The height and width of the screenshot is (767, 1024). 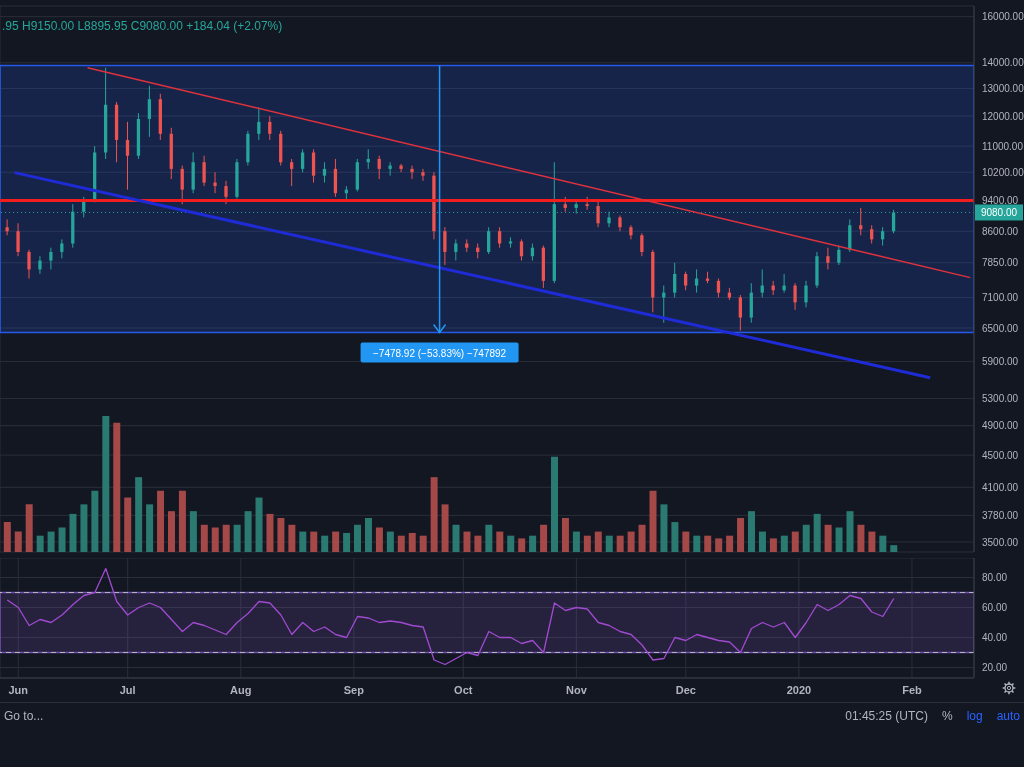 I want to click on annotation: −7478.92 (−53.83%) −747892, so click(x=439, y=353).